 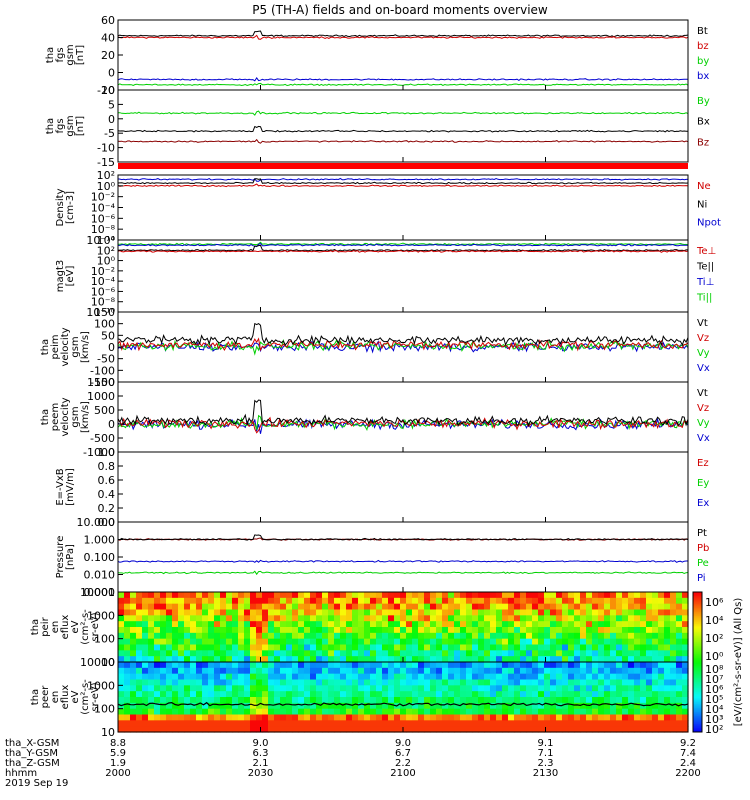 I want to click on y-axis-label: E=-VxB, so click(x=60, y=486).